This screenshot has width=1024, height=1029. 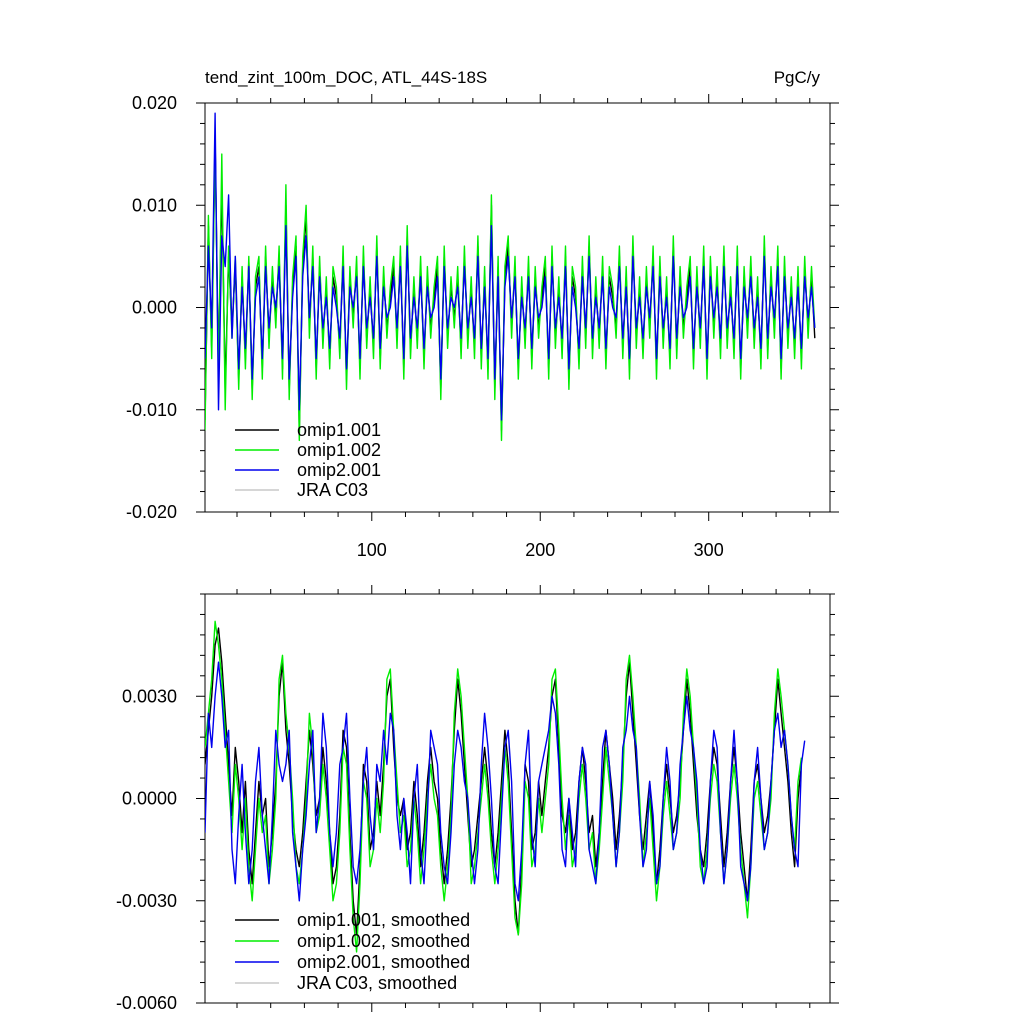 I want to click on y-tick-label: -0.0060, so click(x=146, y=1003).